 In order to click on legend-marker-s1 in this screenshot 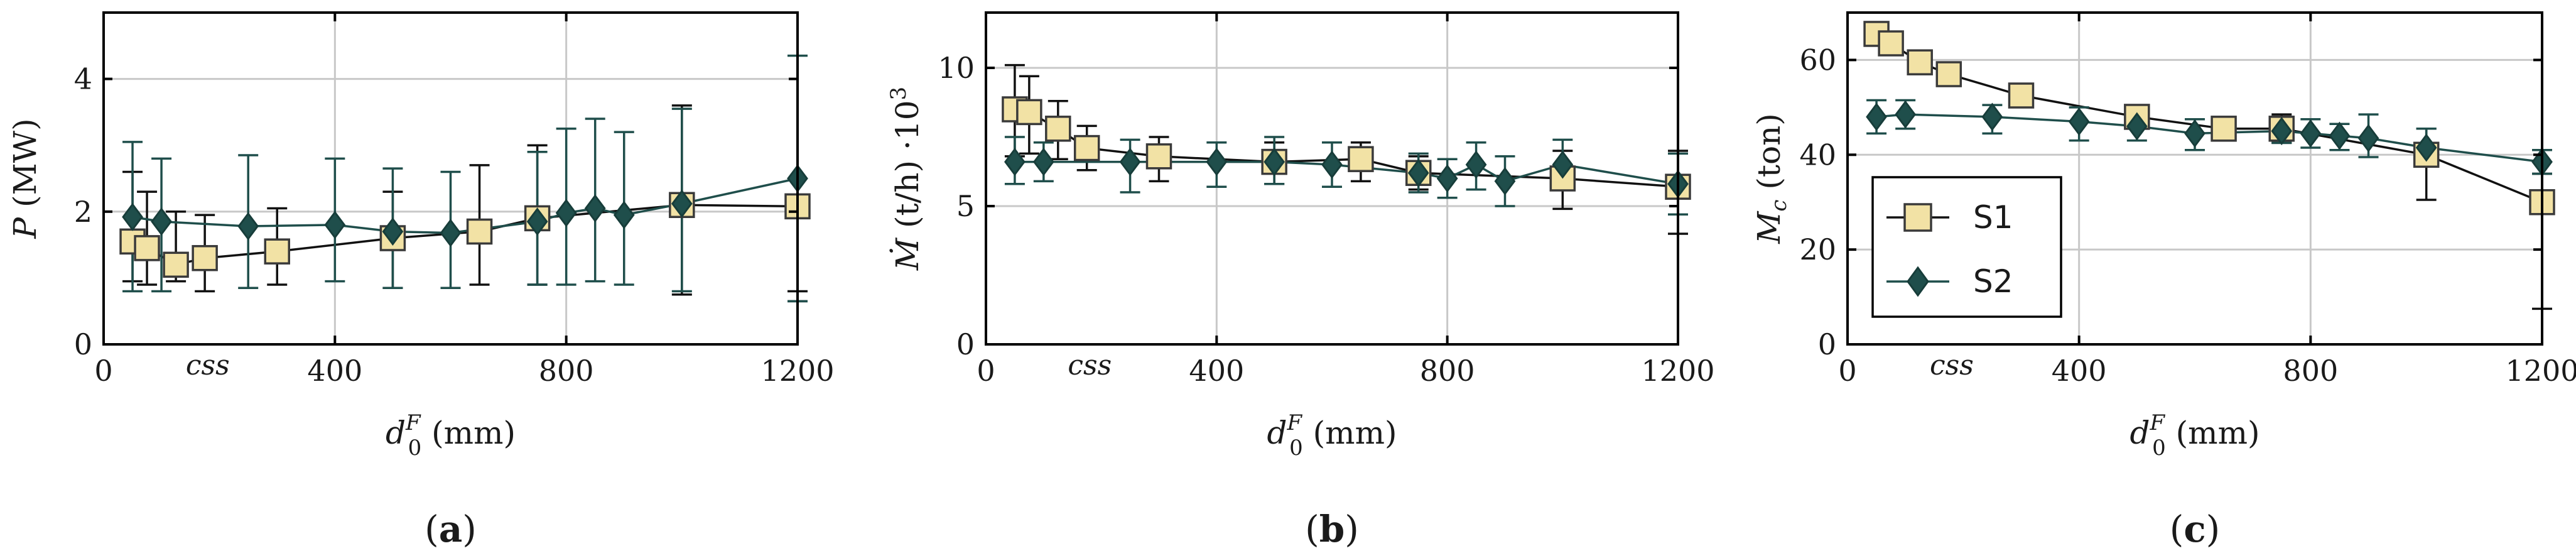, I will do `click(1917, 217)`.